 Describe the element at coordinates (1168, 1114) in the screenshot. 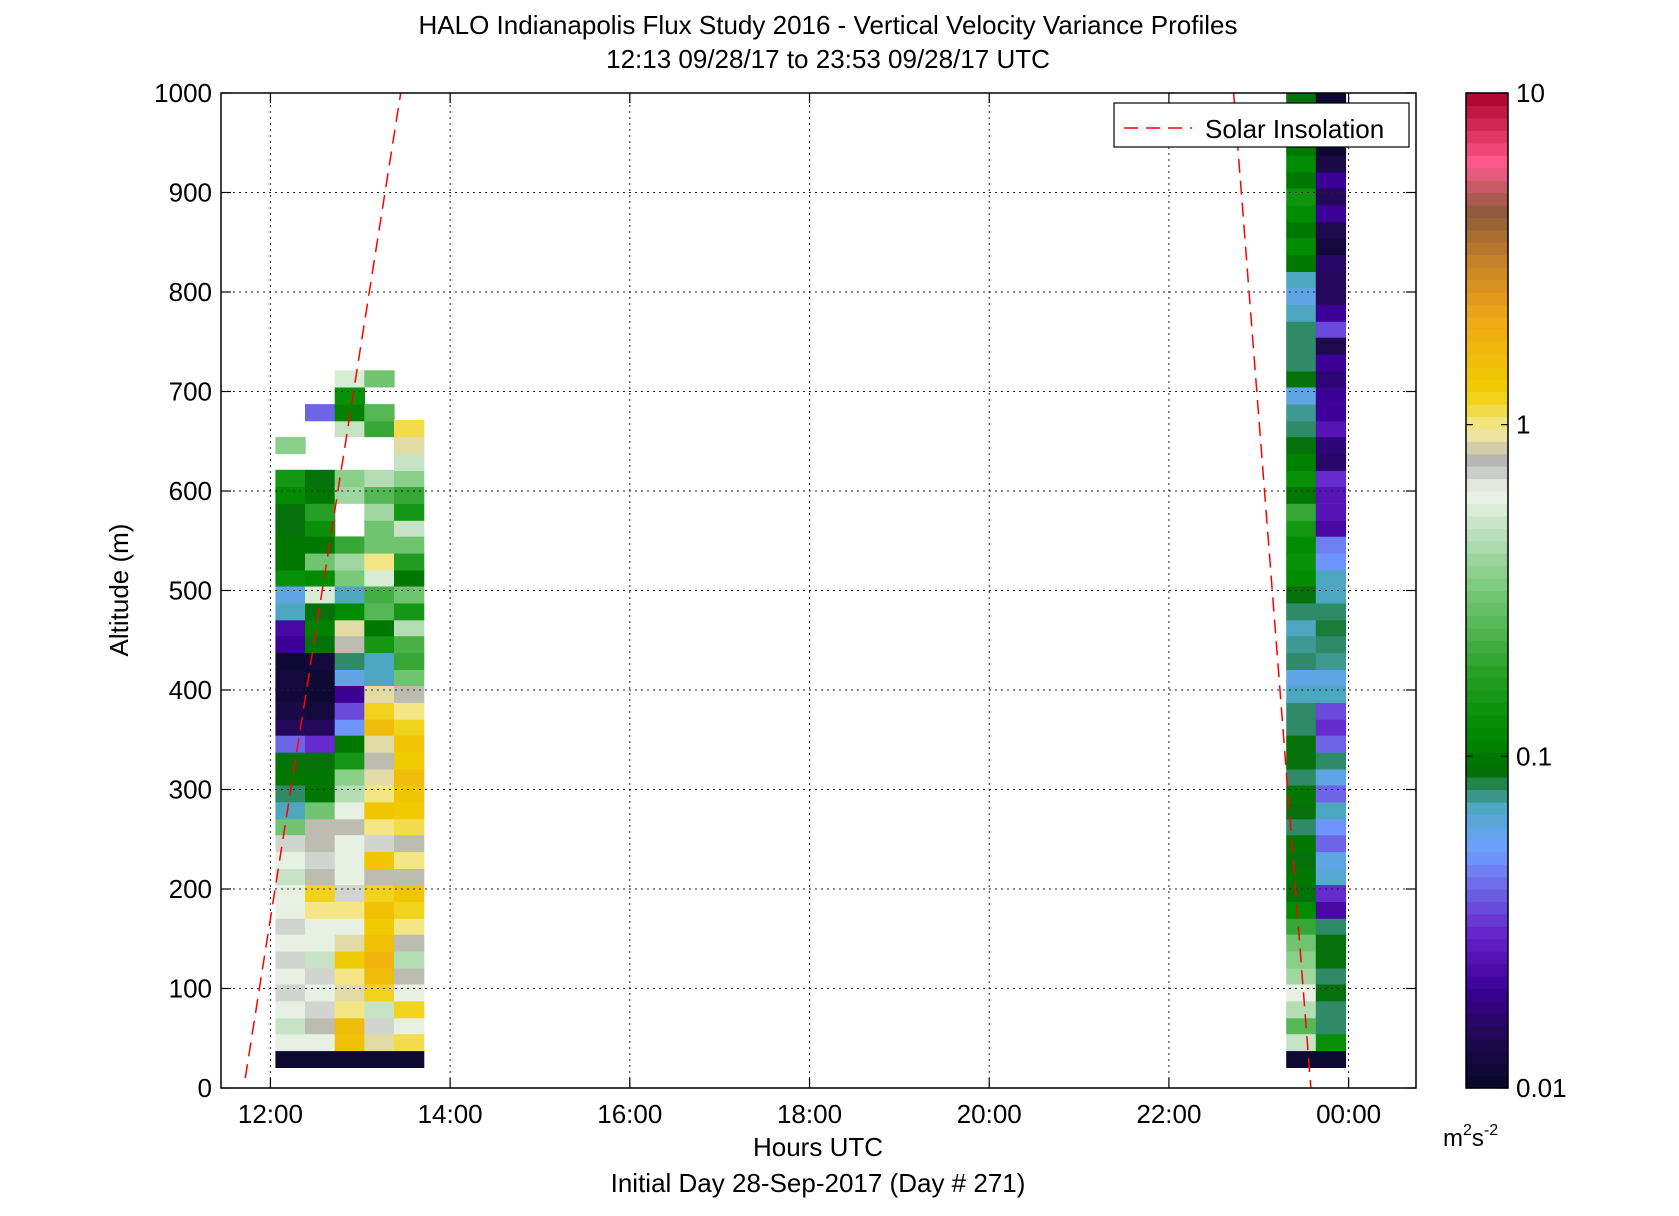

I see `x-tick-label: 22:00` at that location.